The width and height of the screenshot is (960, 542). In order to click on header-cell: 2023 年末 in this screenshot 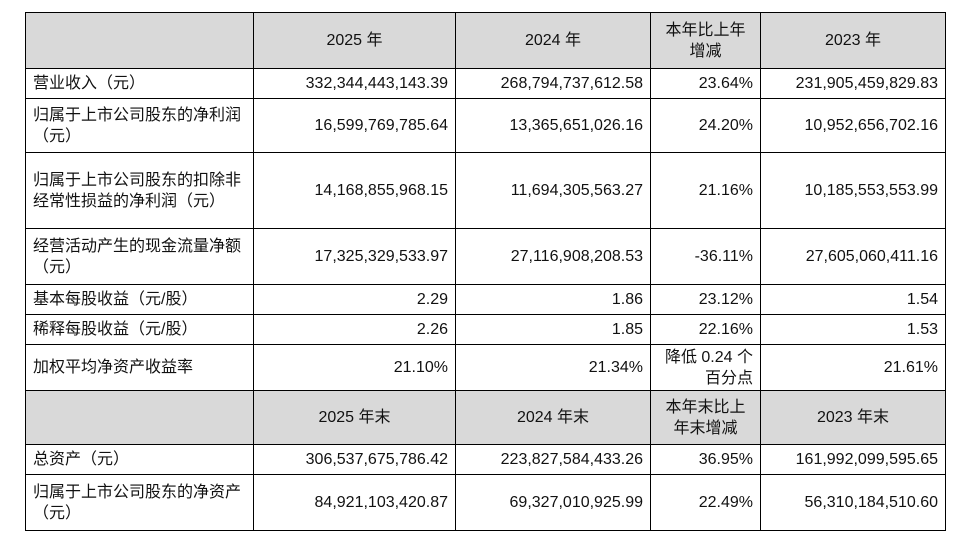, I will do `click(853, 417)`.